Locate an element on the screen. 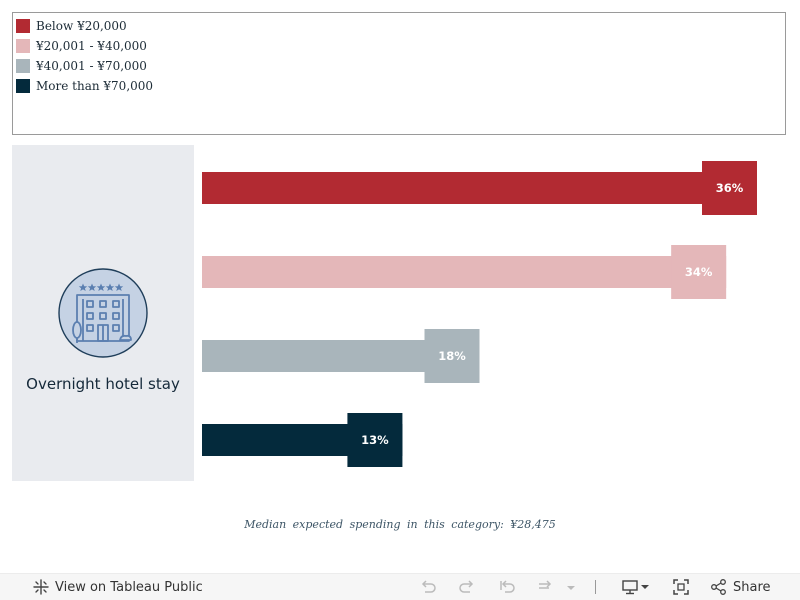 The image size is (800, 600). legend-label: ¥40,001 - ¥70,000 is located at coordinates (91, 66).